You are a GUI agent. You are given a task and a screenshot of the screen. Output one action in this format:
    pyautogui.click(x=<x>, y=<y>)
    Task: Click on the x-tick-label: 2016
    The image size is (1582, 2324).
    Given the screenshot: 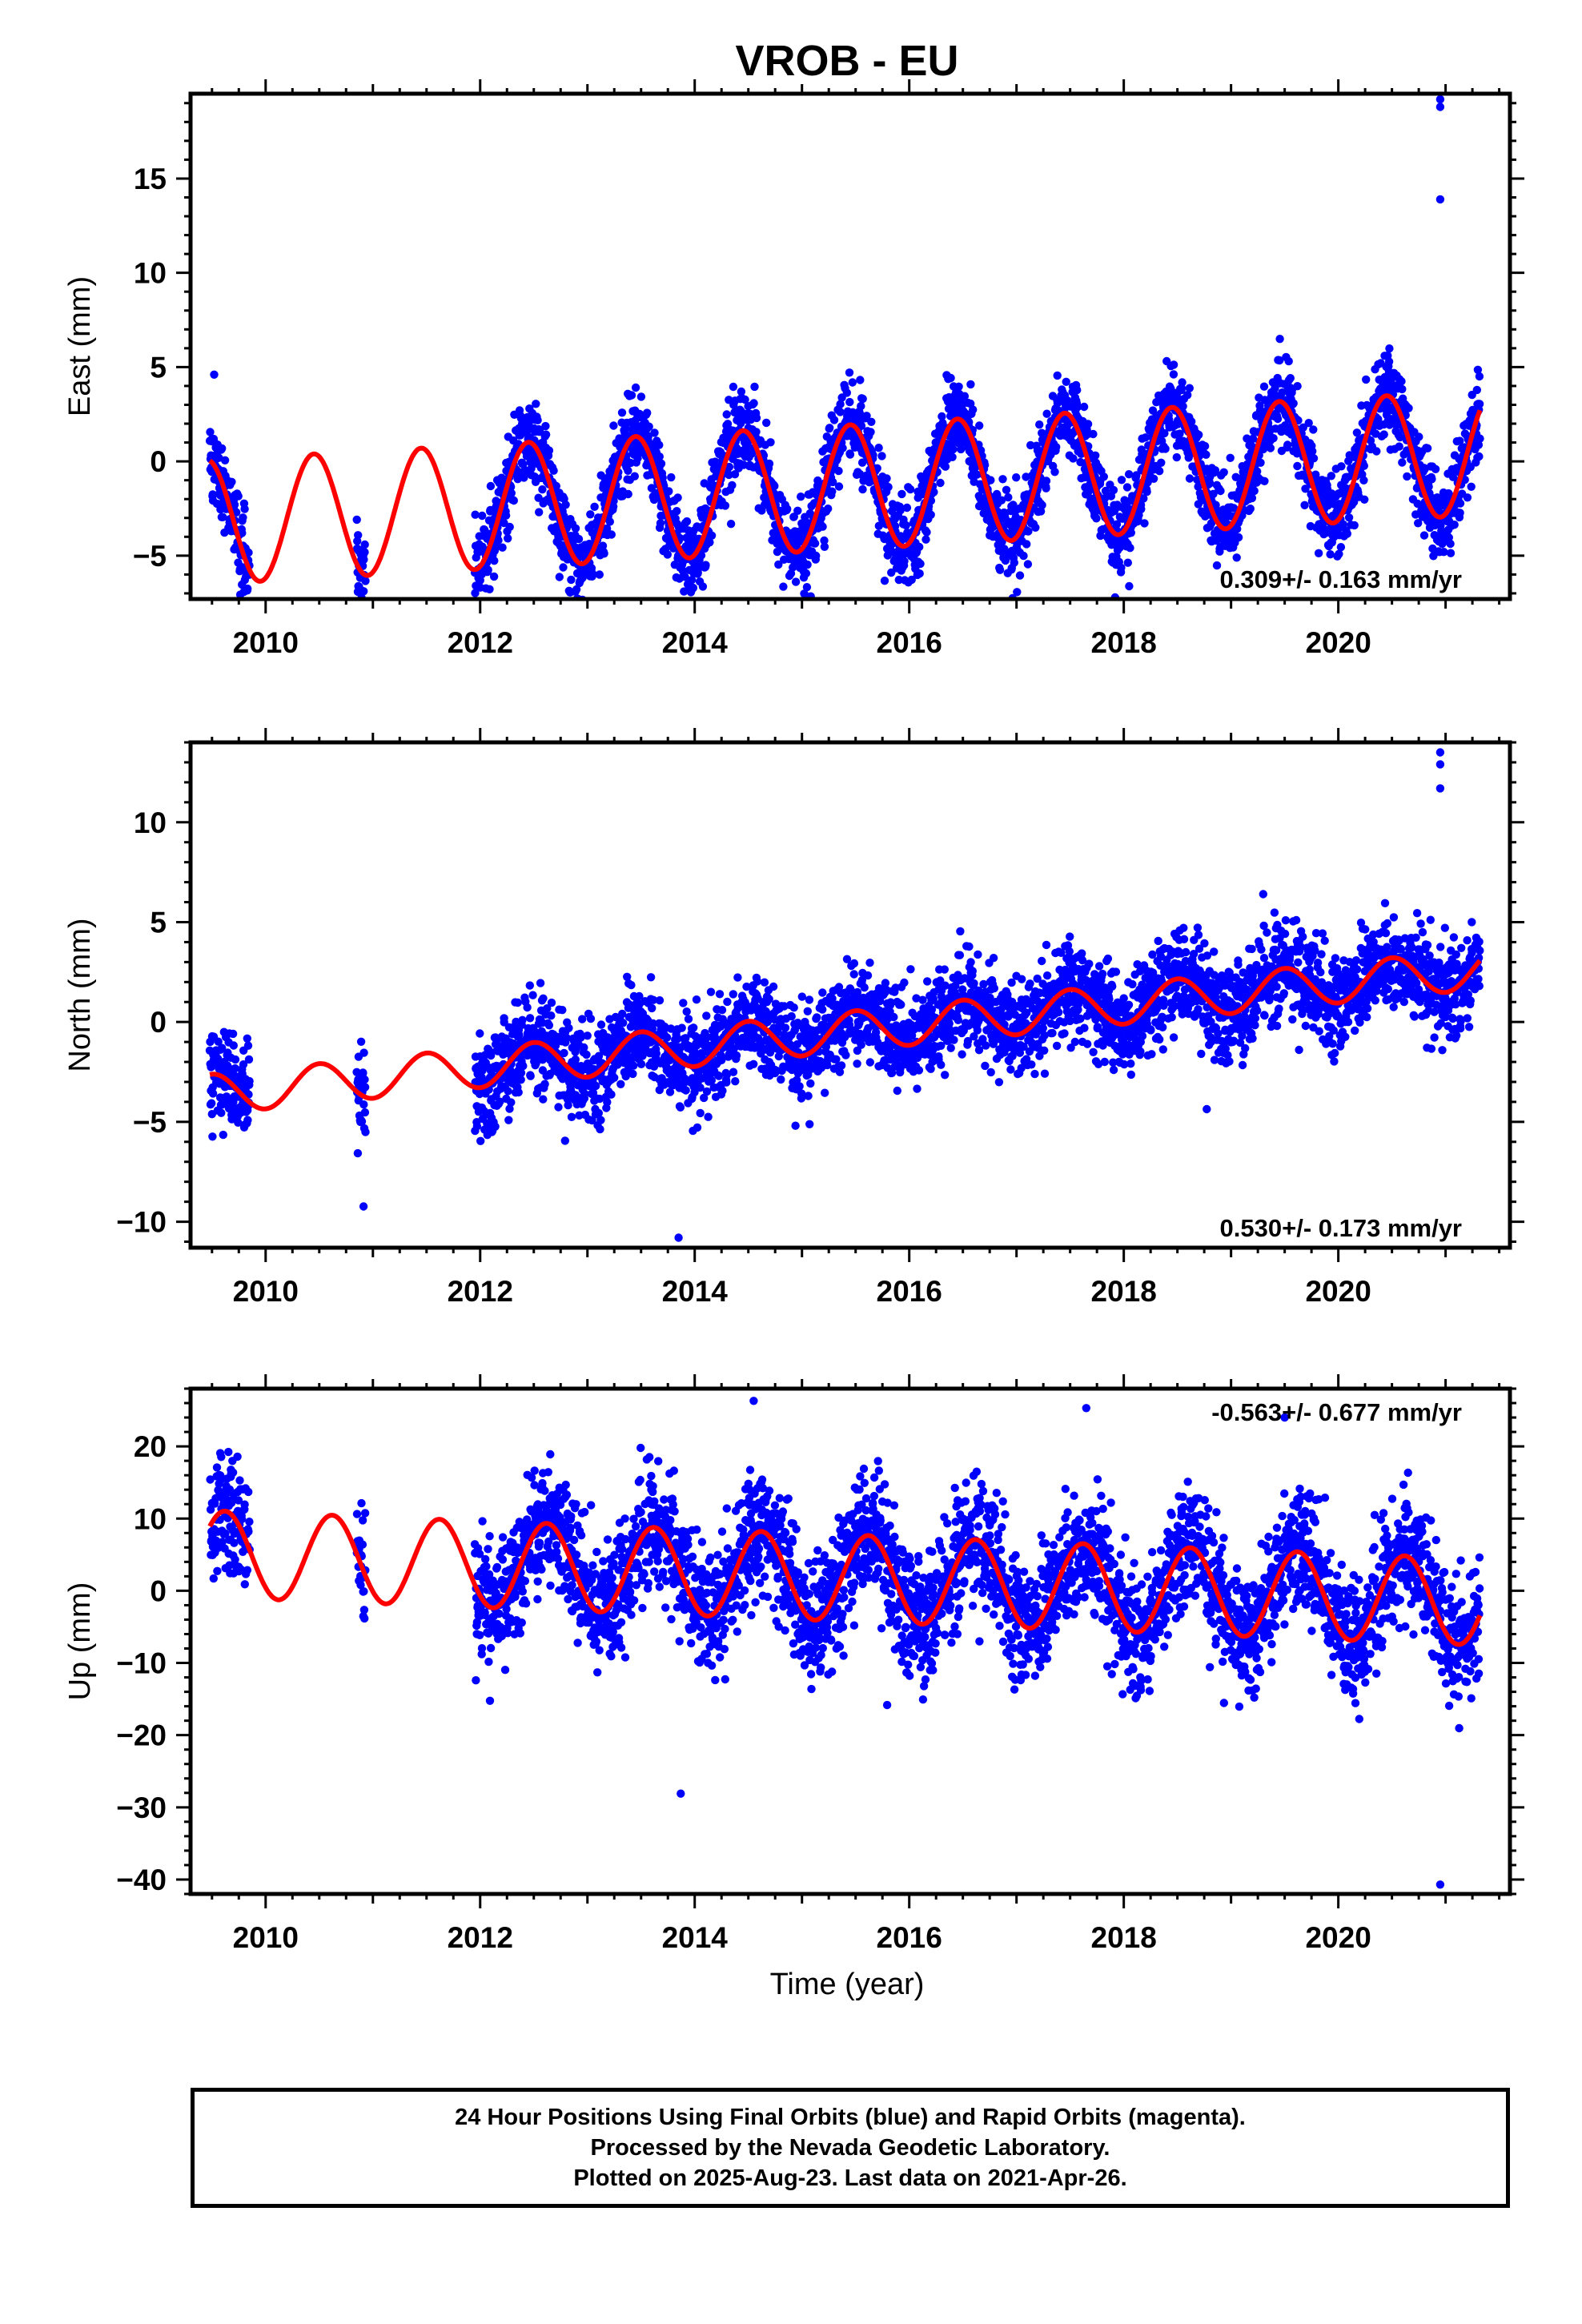 What is the action you would take?
    pyautogui.click(x=909, y=642)
    